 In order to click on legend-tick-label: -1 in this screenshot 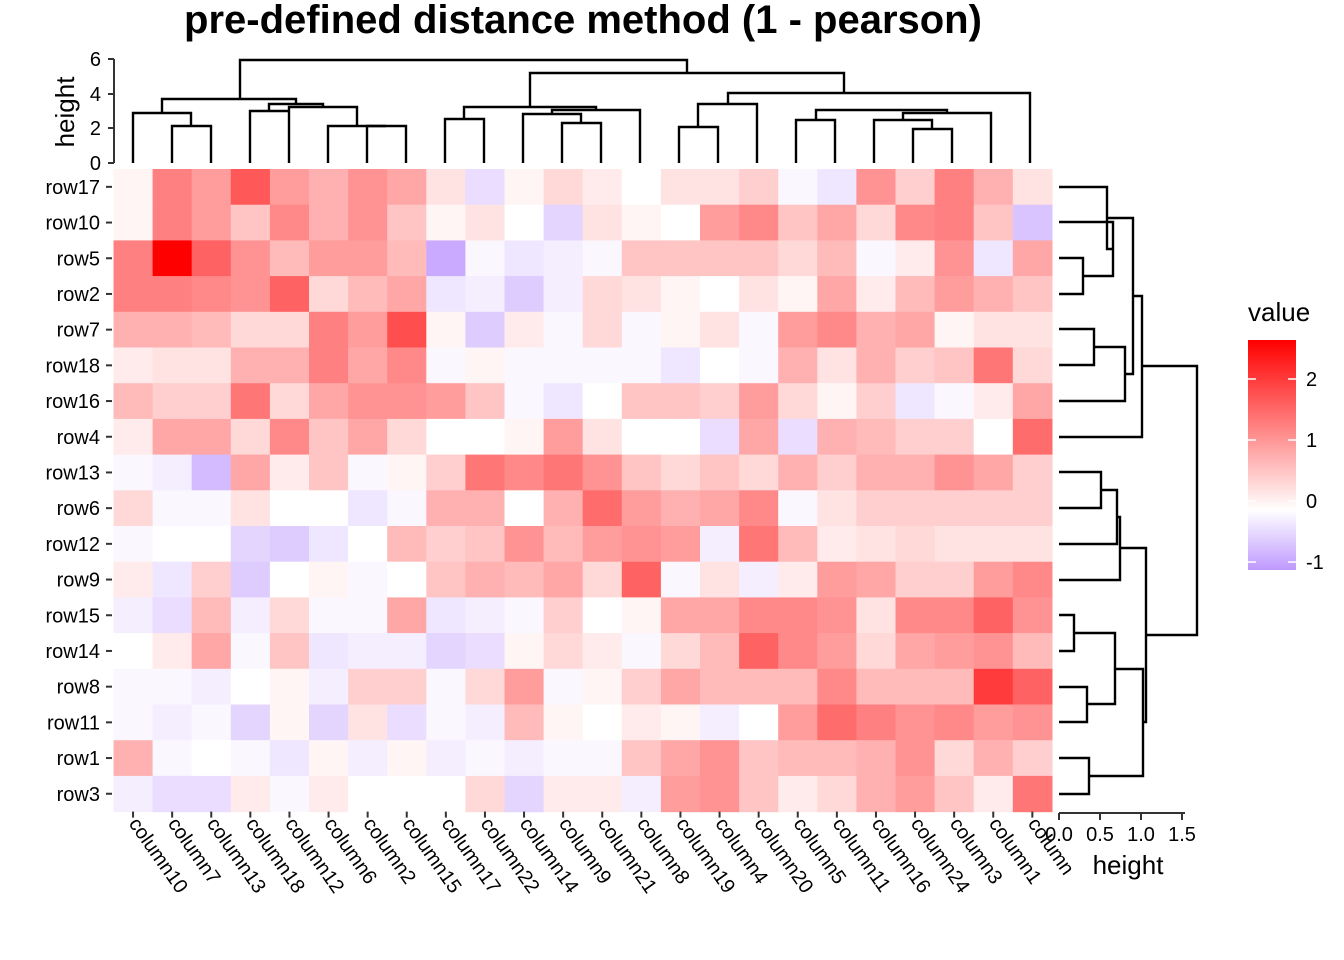, I will do `click(1315, 563)`.